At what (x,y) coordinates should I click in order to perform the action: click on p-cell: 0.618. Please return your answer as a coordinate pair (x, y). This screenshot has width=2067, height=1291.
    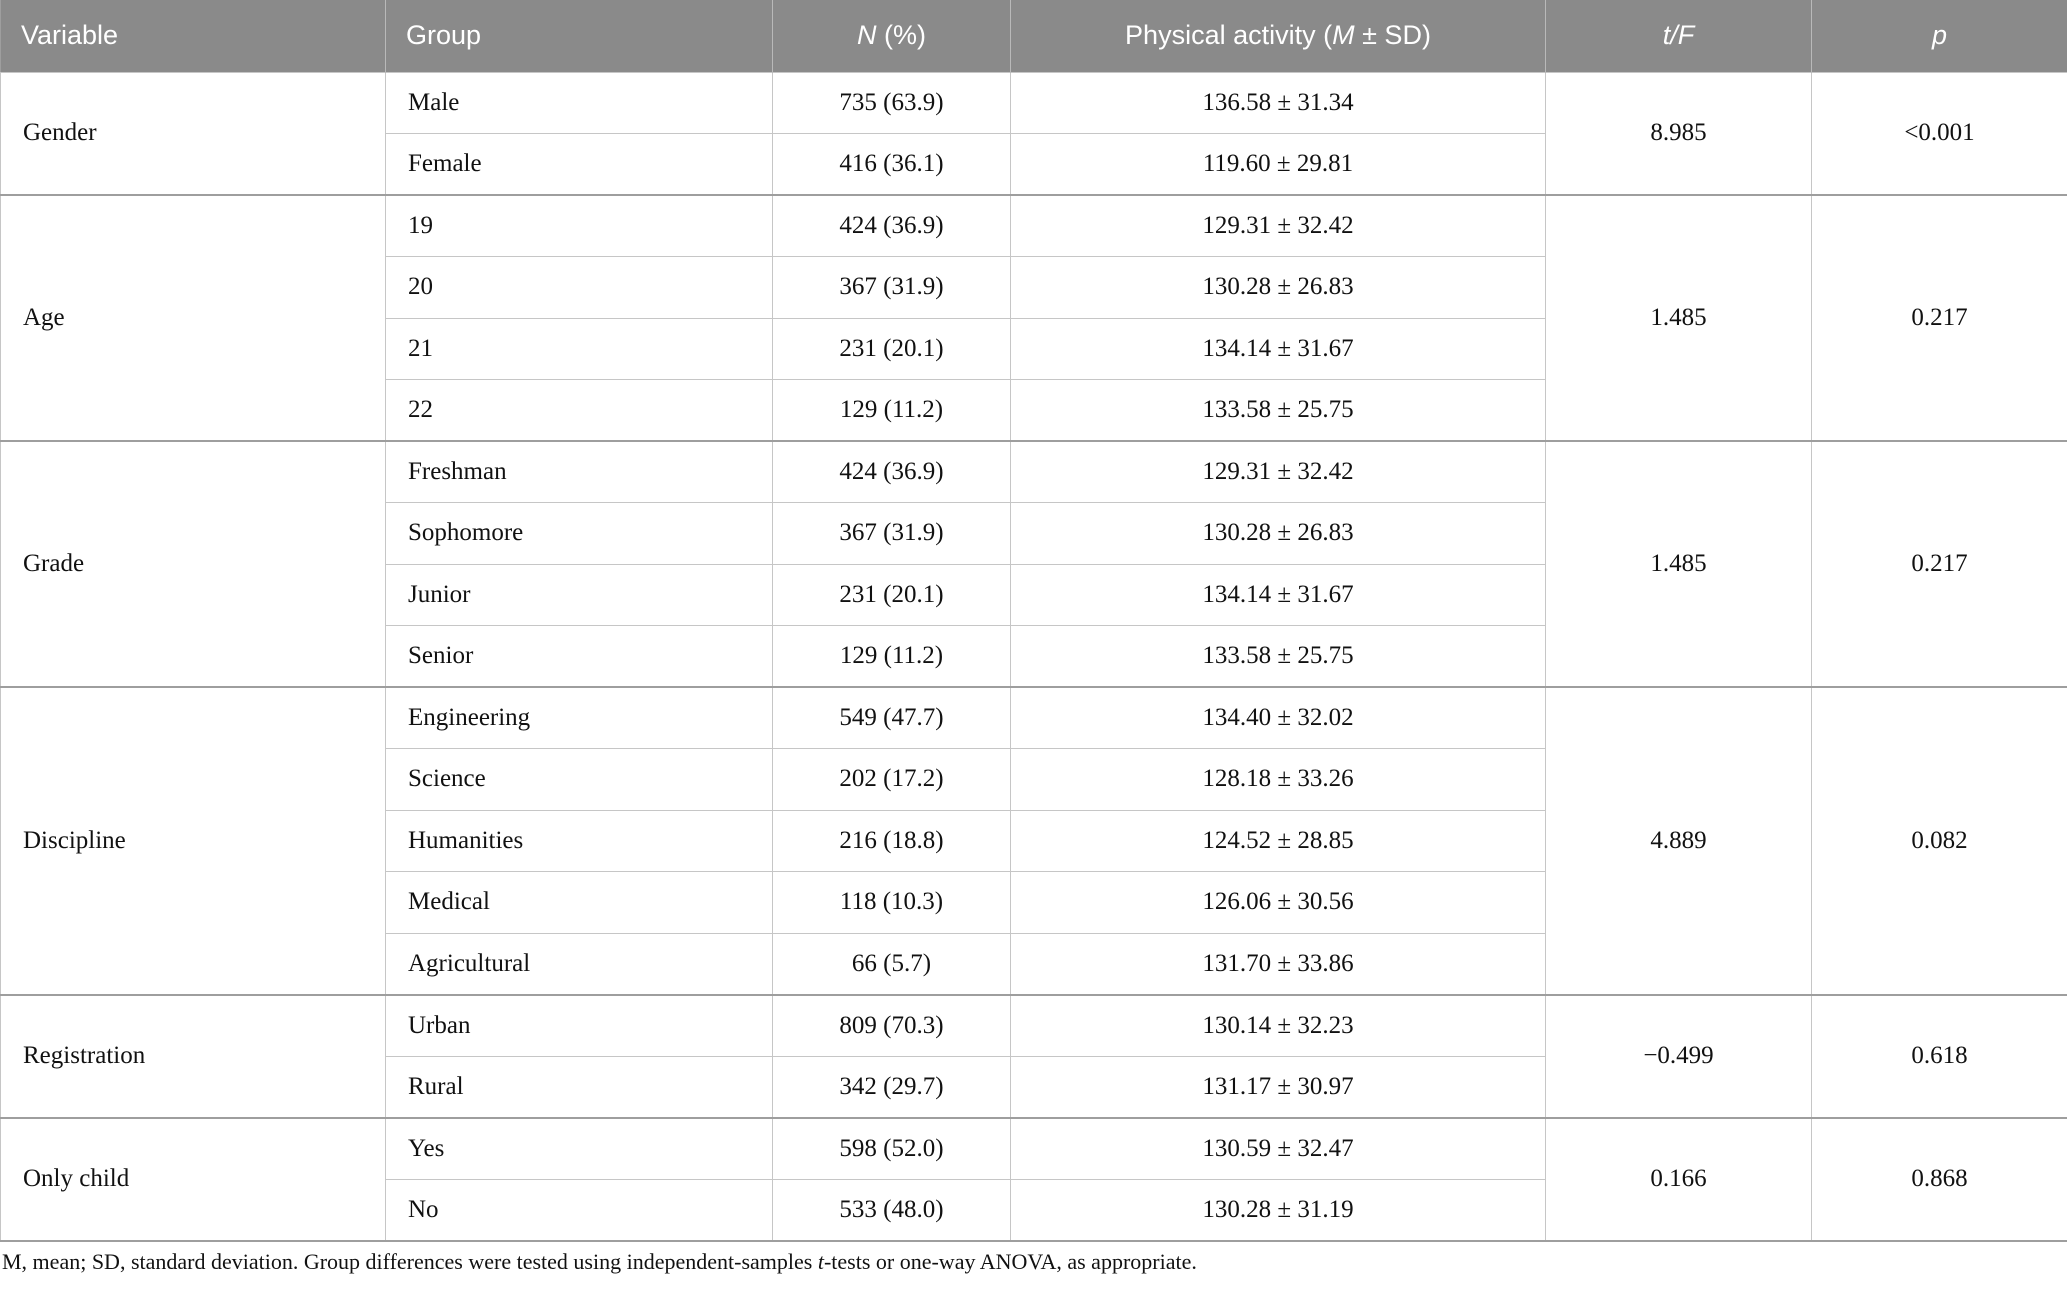
    Looking at the image, I should click on (1939, 1056).